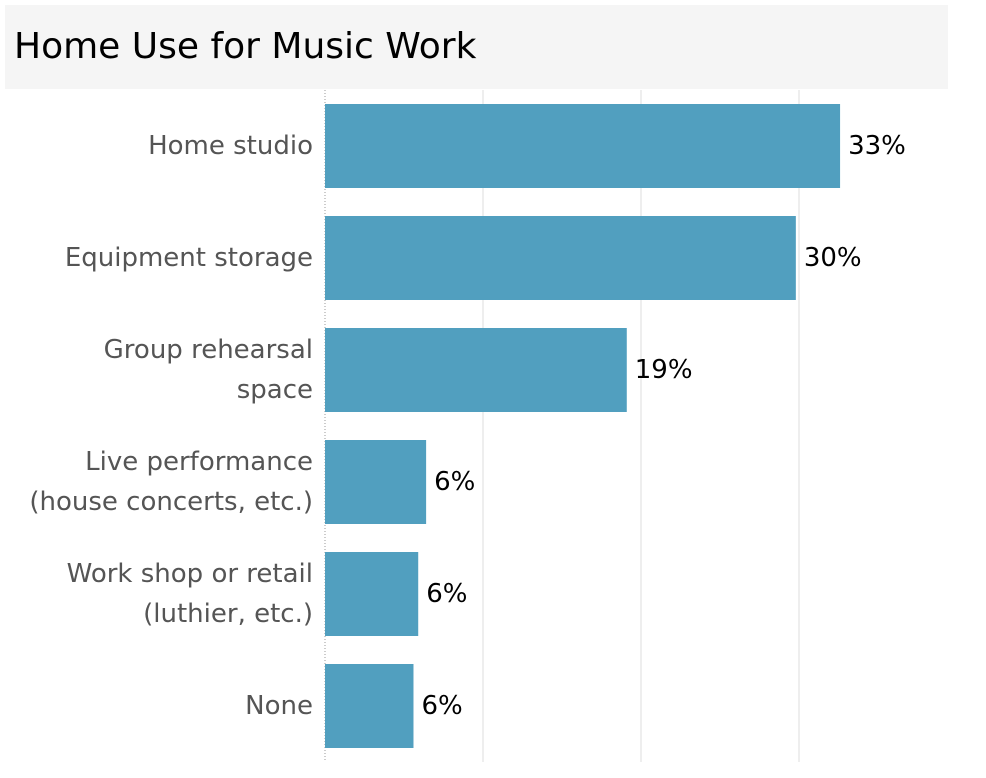 This screenshot has width=986, height=778. I want to click on category-label-line: Equipment storage, so click(189, 258).